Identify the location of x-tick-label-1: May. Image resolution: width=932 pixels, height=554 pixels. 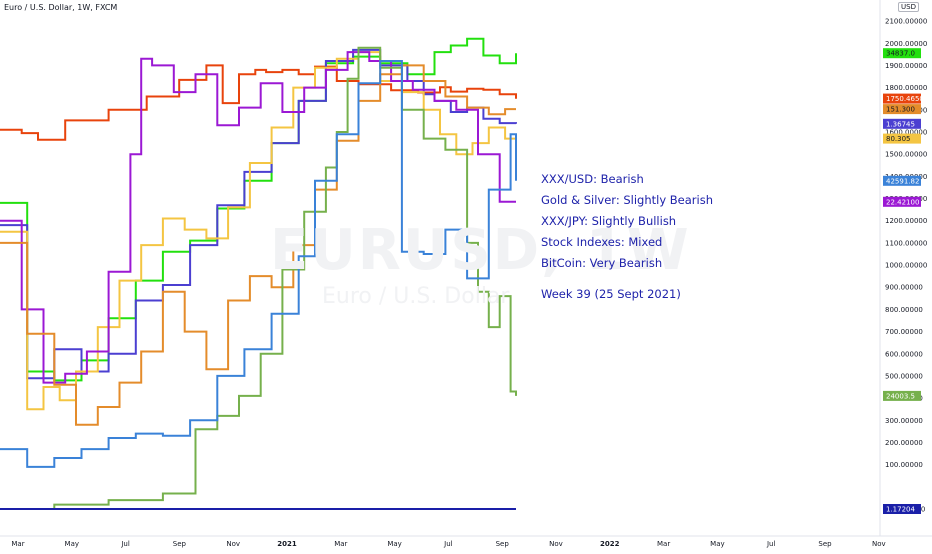
(72, 544).